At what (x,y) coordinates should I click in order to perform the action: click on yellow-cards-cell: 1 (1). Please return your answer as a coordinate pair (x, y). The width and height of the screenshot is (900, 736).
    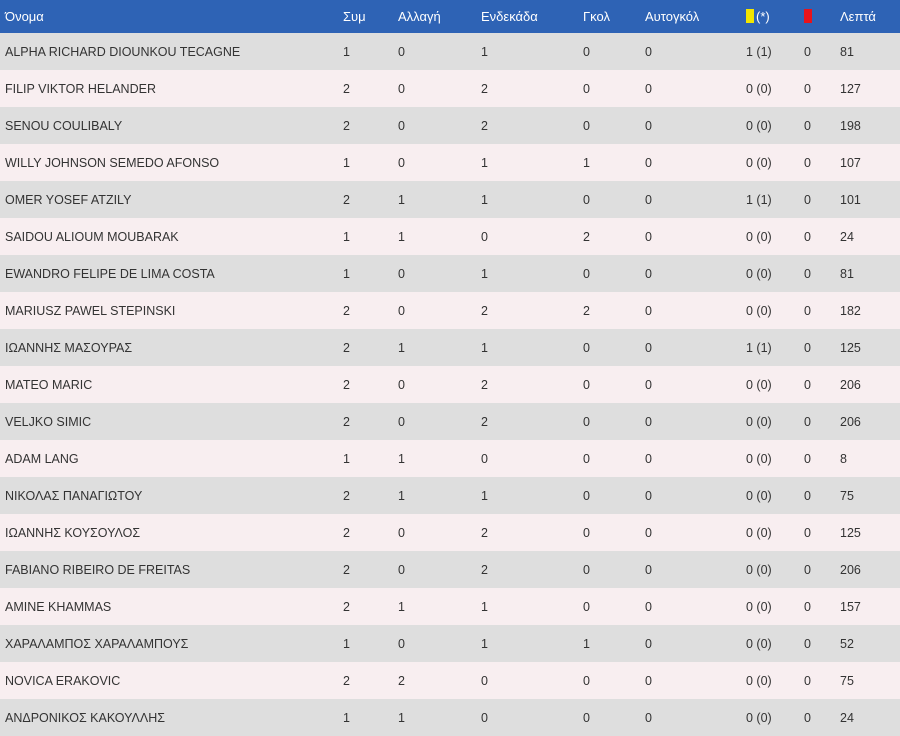
    Looking at the image, I should click on (759, 51).